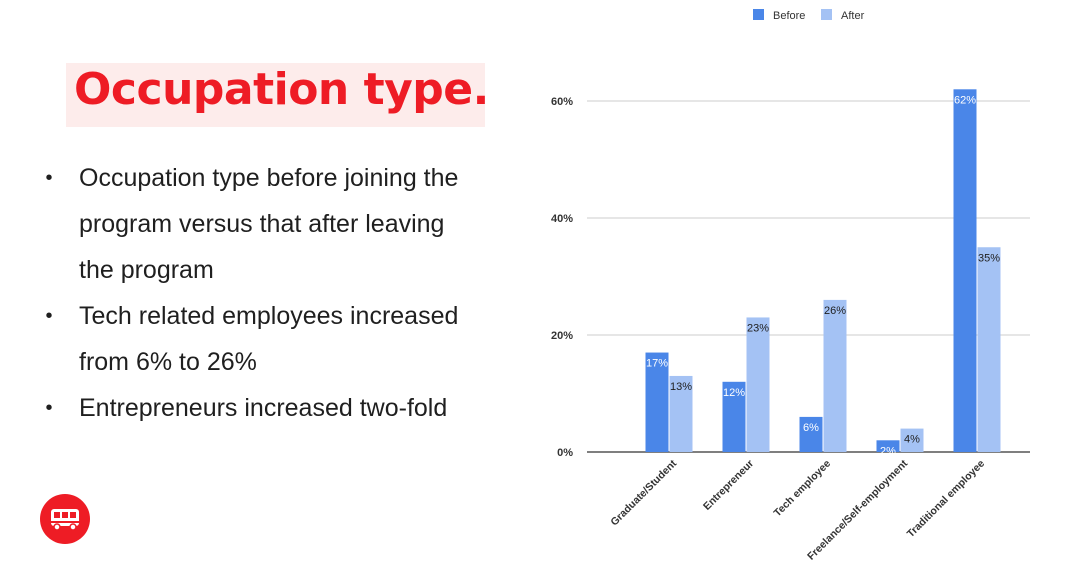 The width and height of the screenshot is (1080, 575). I want to click on data-label: 23%, so click(758, 328).